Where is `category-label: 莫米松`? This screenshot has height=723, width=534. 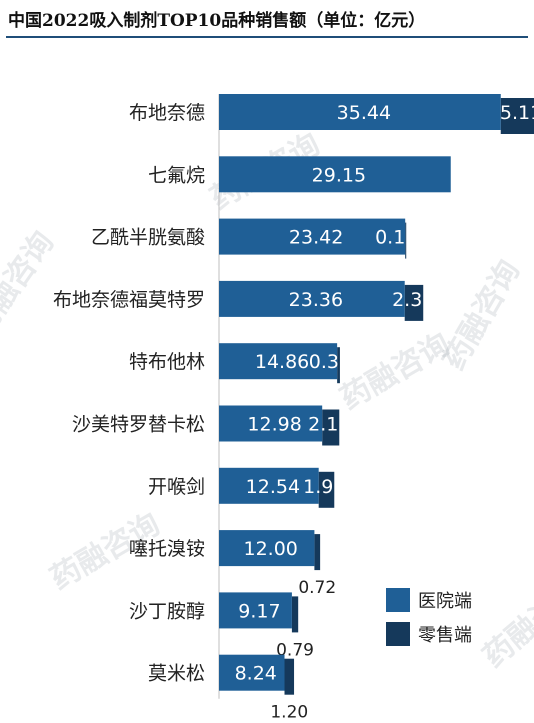 category-label: 莫米松 is located at coordinates (176, 674).